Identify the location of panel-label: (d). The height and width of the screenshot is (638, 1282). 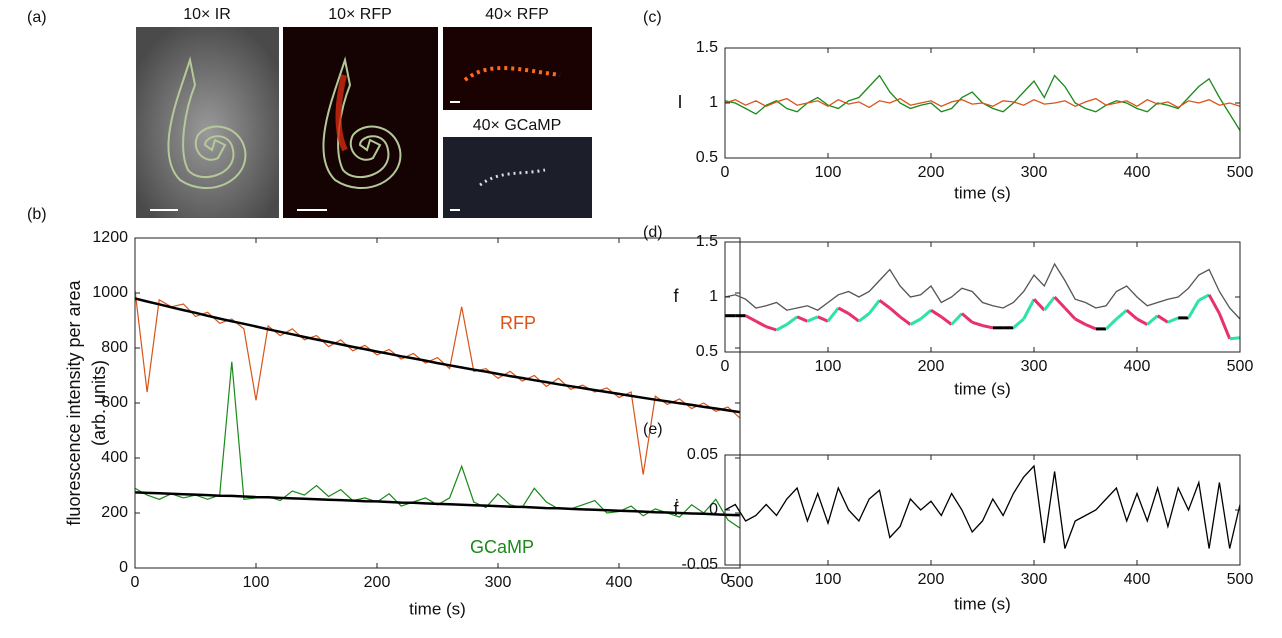
(653, 232).